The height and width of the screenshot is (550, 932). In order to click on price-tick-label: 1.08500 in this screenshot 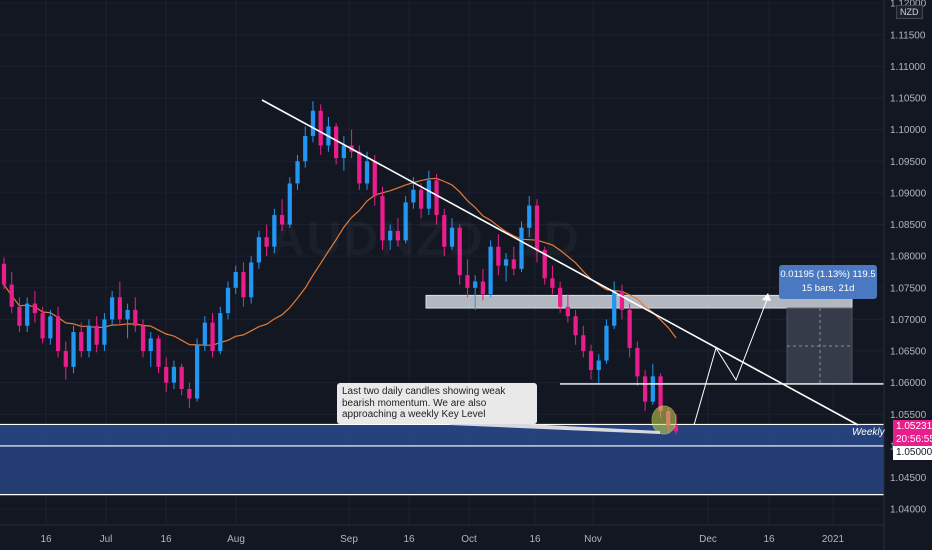, I will do `click(908, 225)`.